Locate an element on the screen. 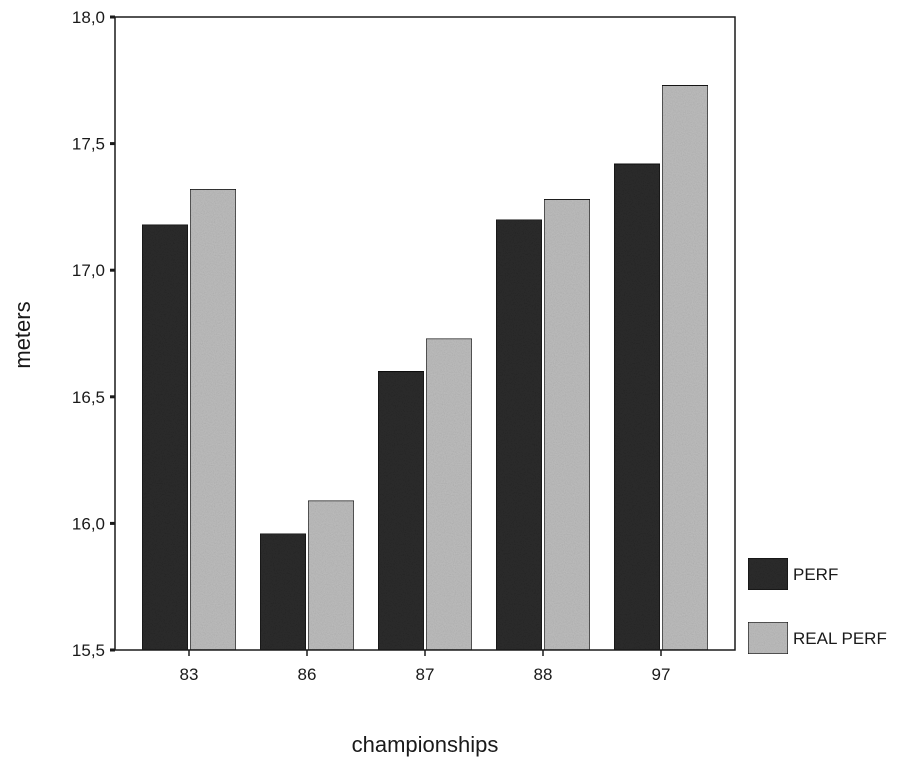  y-tick-label: 15,5 is located at coordinates (88, 650).